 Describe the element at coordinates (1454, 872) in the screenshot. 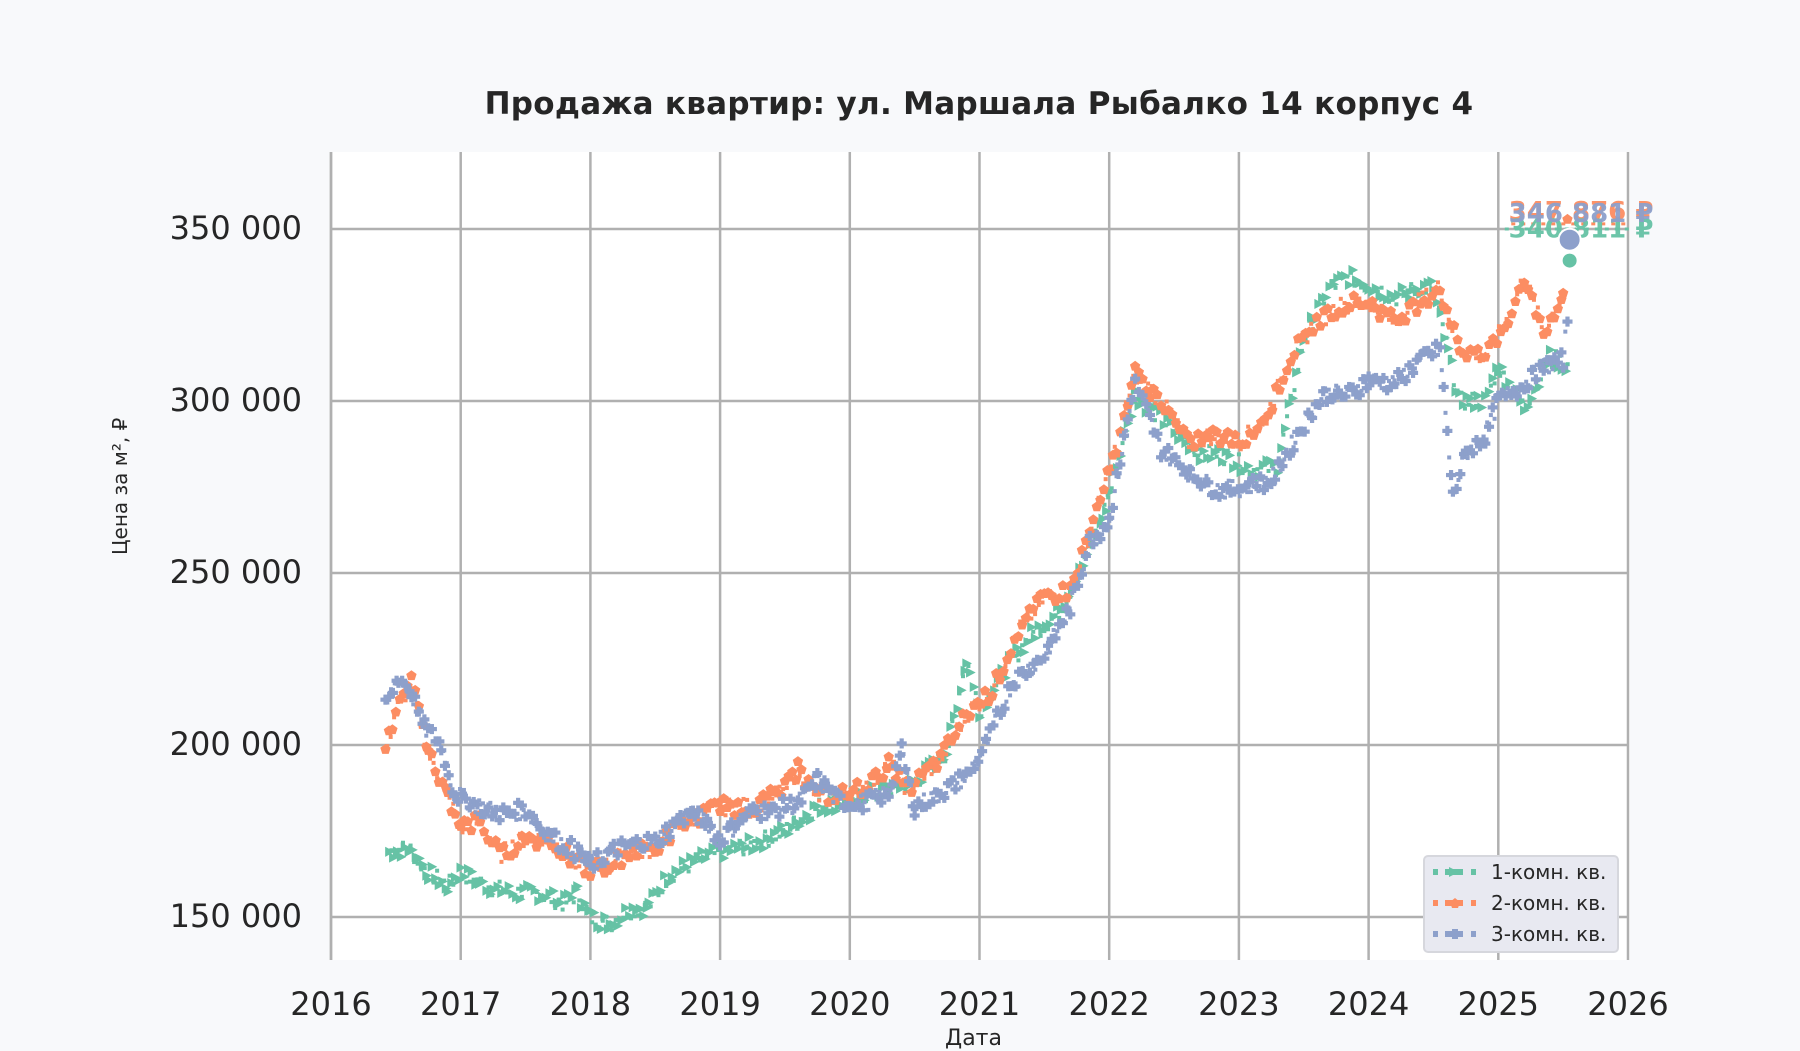

I see `triangle-marker-icon` at that location.